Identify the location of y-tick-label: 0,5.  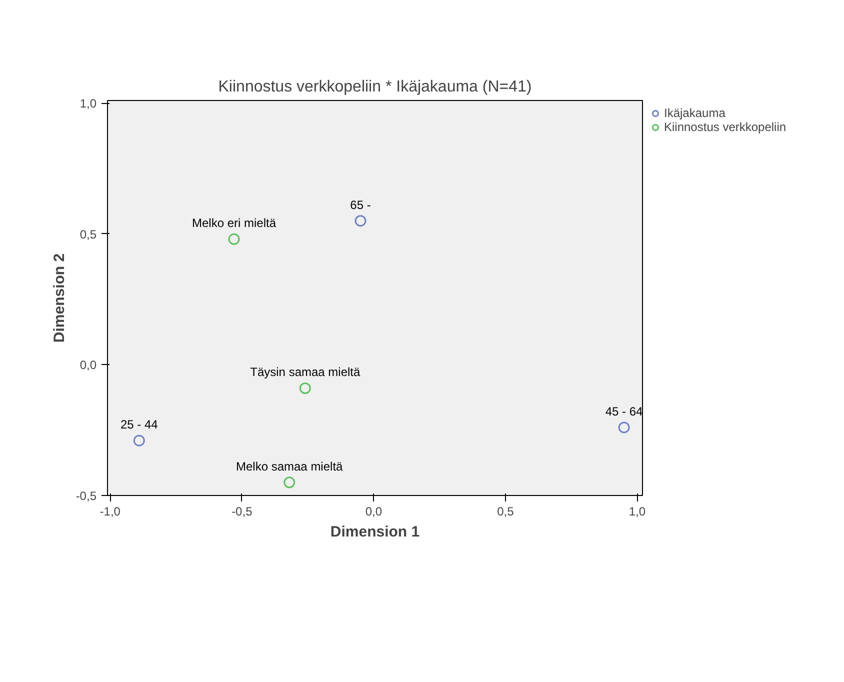
(88, 234).